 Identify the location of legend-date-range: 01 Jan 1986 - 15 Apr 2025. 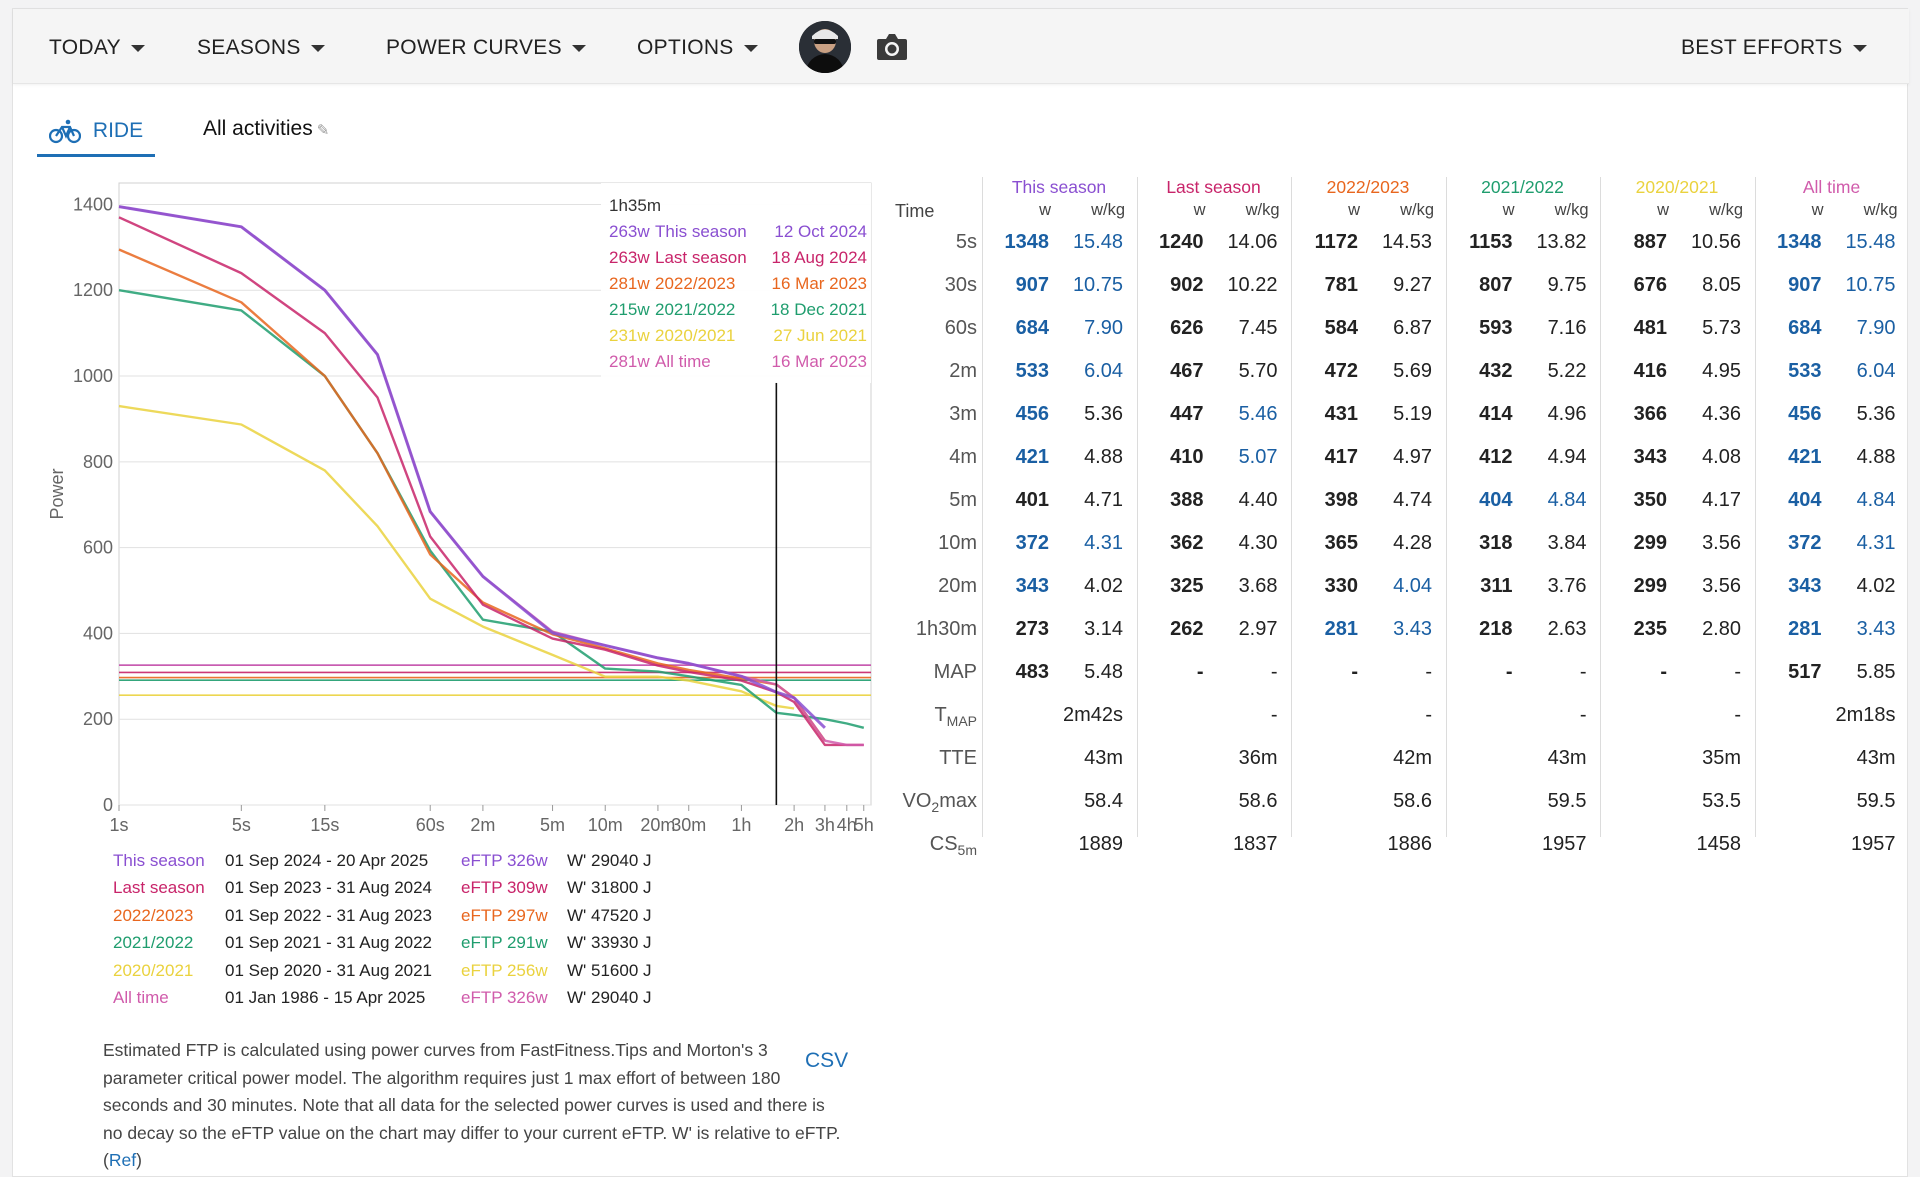
(325, 998).